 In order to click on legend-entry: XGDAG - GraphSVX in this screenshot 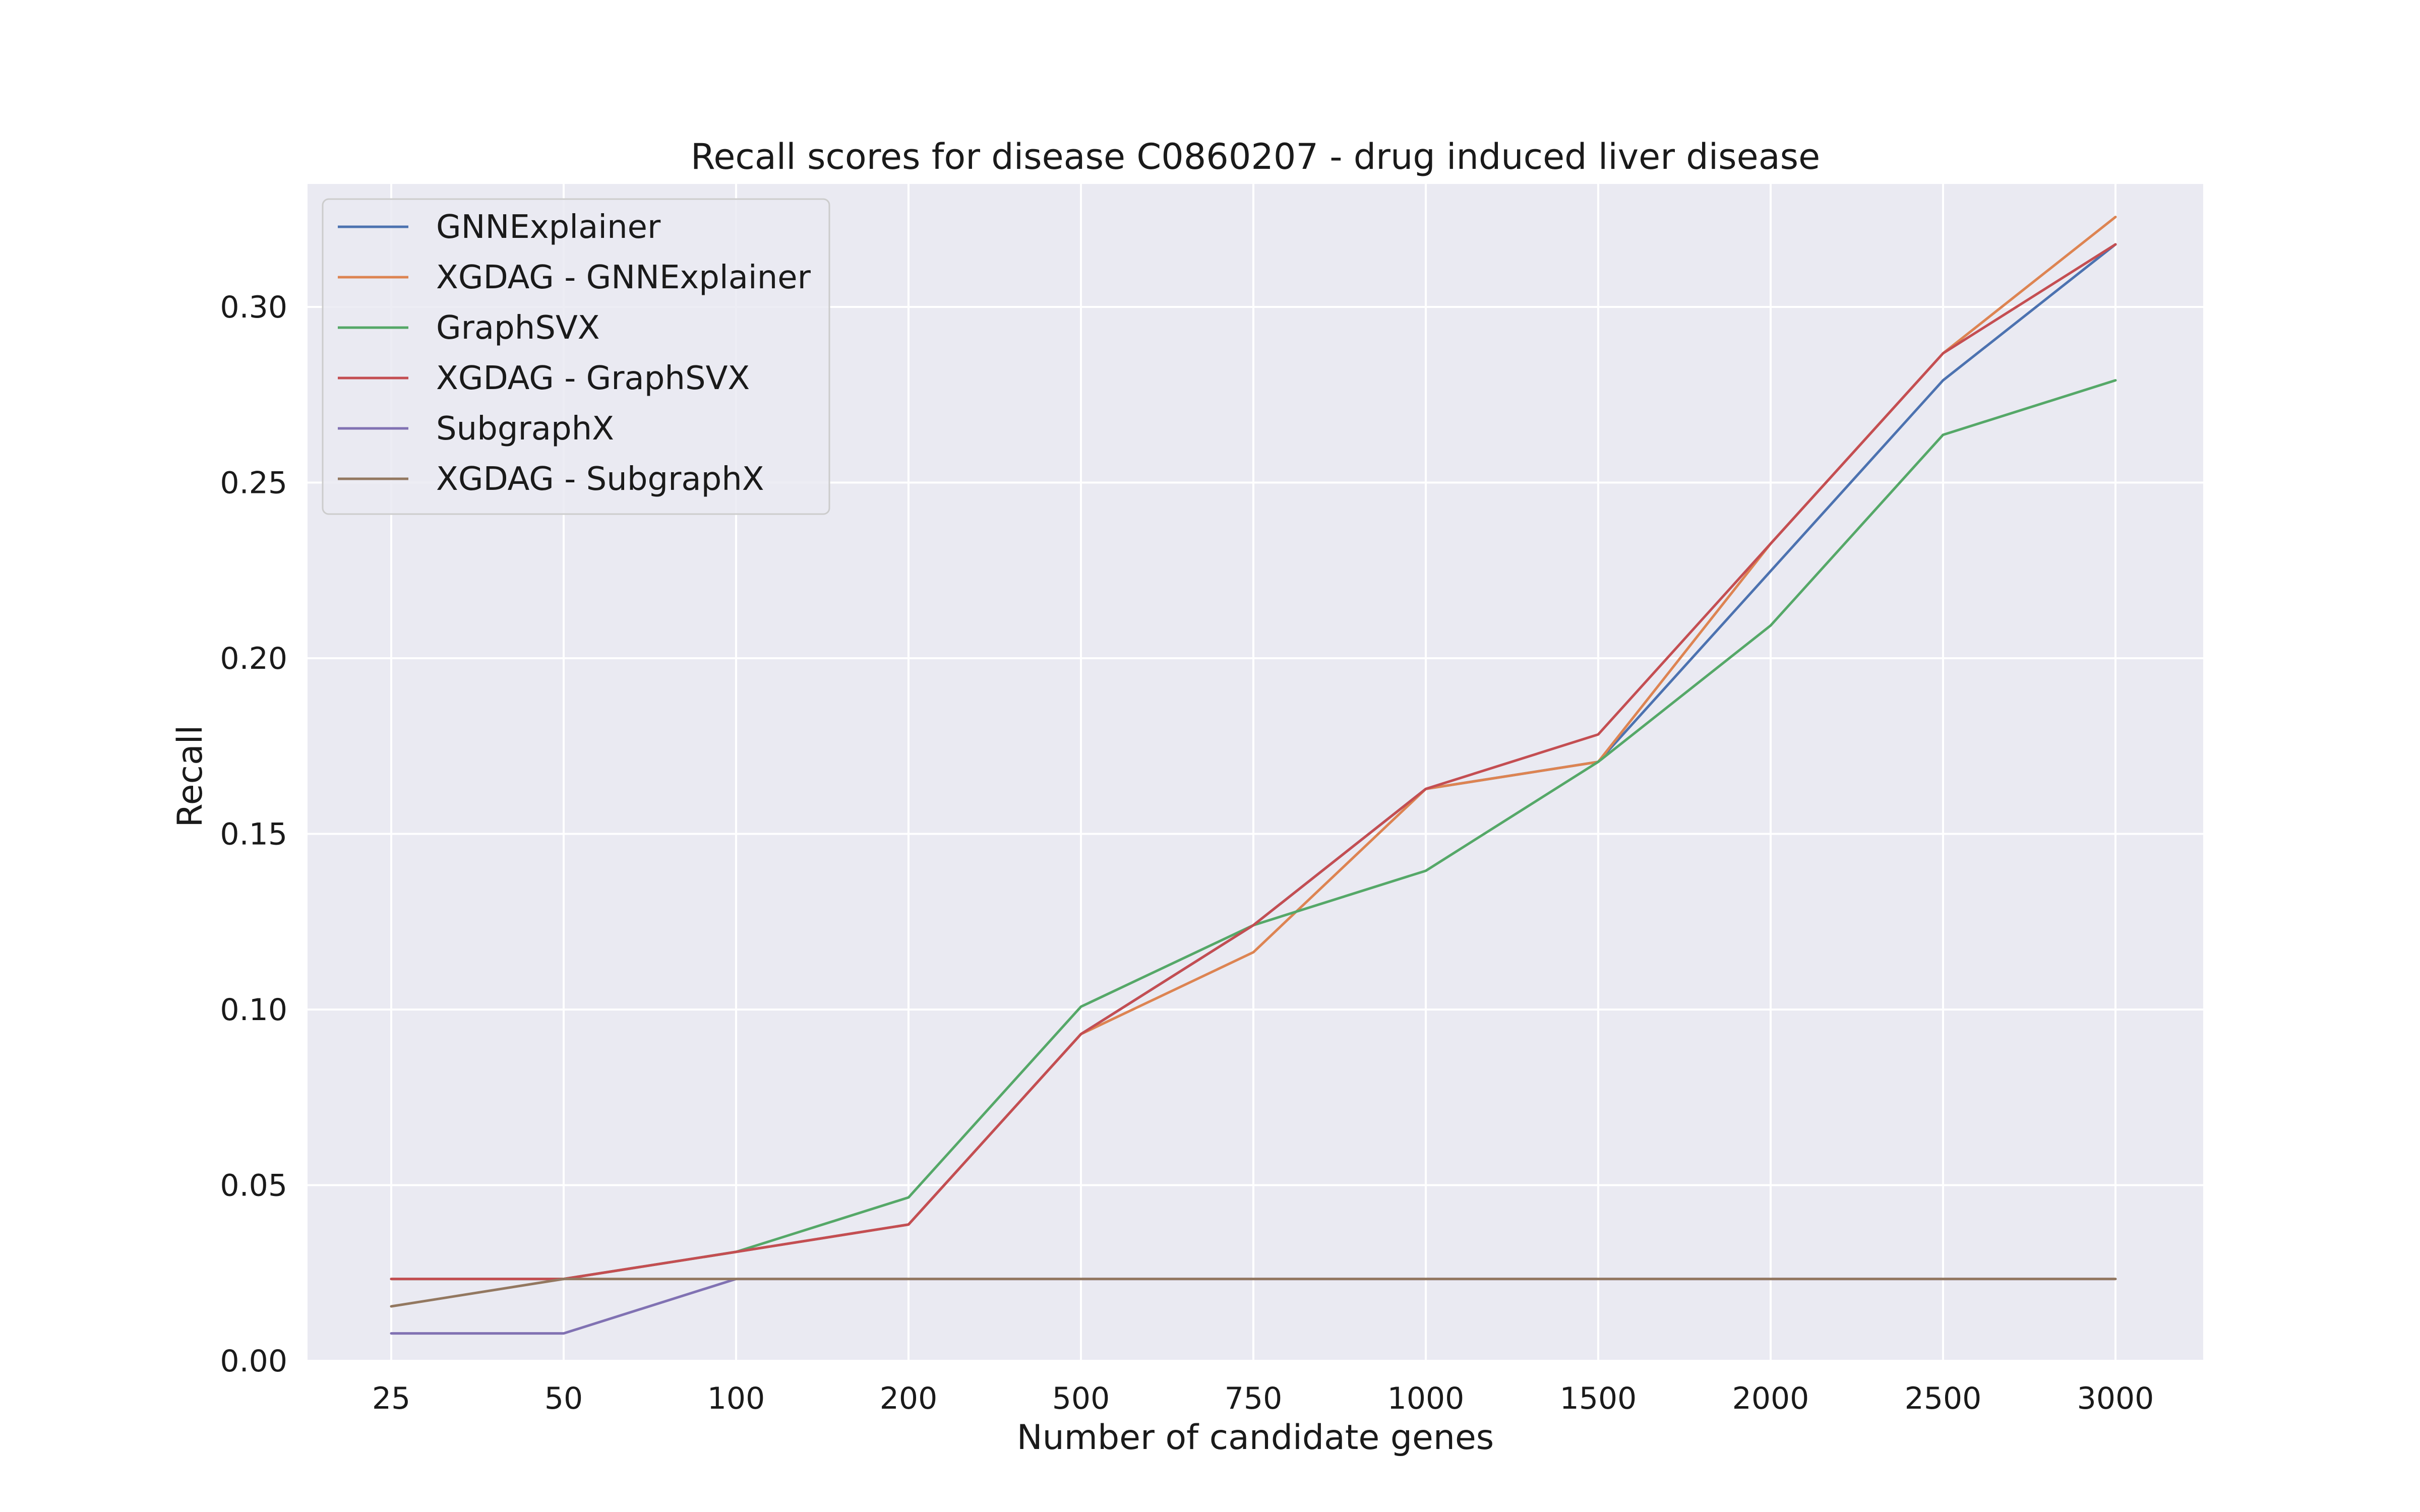, I will do `click(593, 378)`.